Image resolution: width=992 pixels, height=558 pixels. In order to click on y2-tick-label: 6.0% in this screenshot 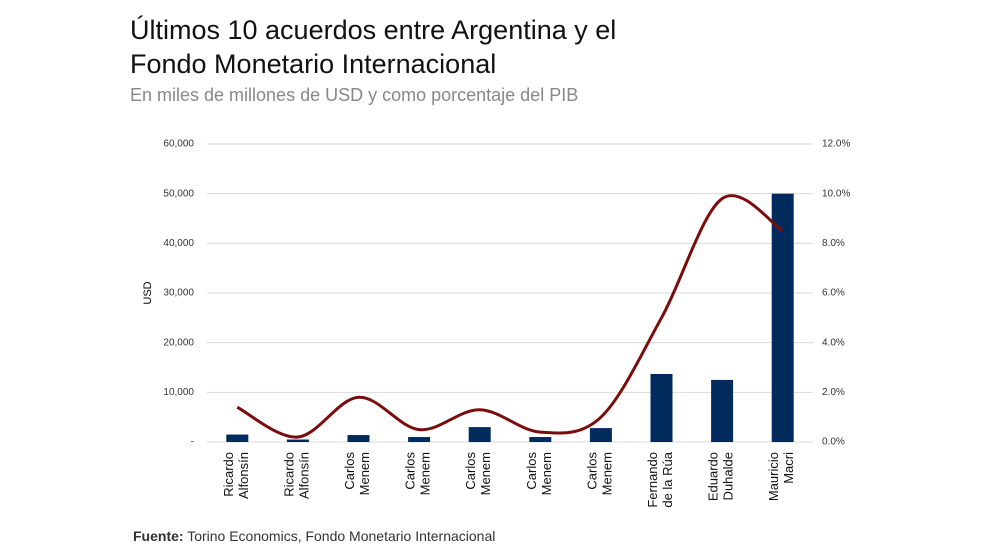, I will do `click(833, 293)`.